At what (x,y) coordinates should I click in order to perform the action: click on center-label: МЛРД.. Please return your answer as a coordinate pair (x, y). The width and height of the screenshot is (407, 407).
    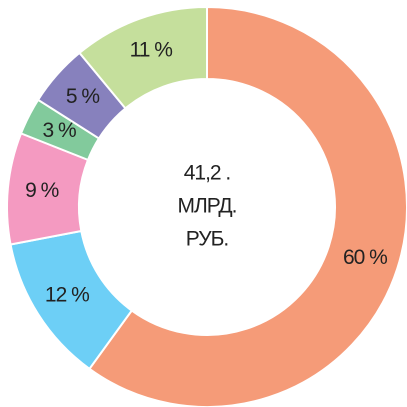
    Looking at the image, I should click on (207, 206).